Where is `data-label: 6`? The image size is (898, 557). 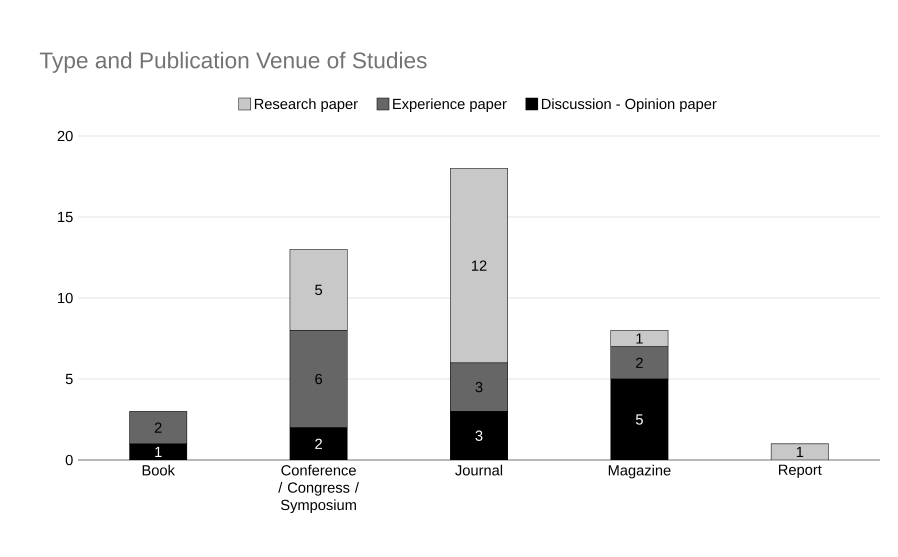
data-label: 6 is located at coordinates (318, 379).